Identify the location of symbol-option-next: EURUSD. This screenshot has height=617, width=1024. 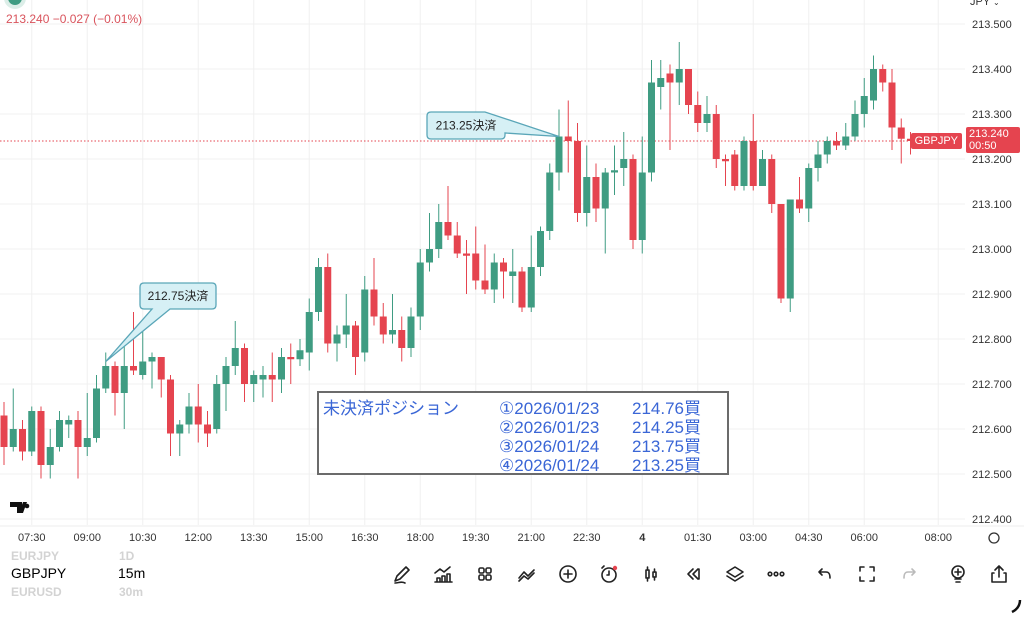
(36, 592).